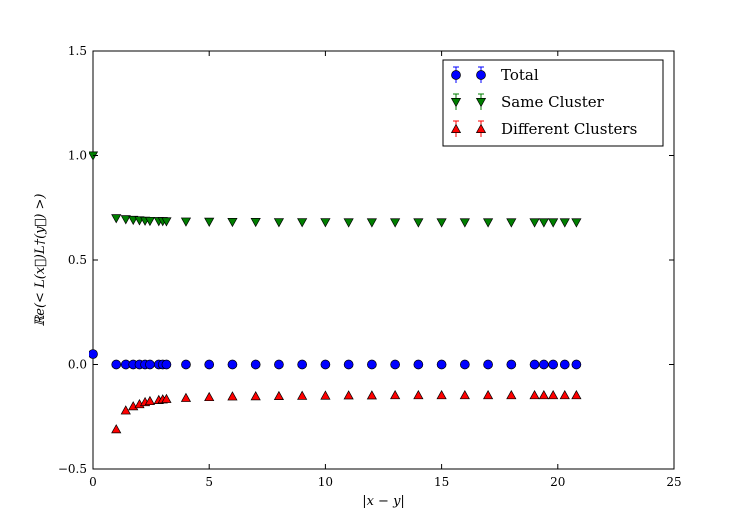  What do you see at coordinates (77, 156) in the screenshot?
I see `y-tick-label: 1.0` at bounding box center [77, 156].